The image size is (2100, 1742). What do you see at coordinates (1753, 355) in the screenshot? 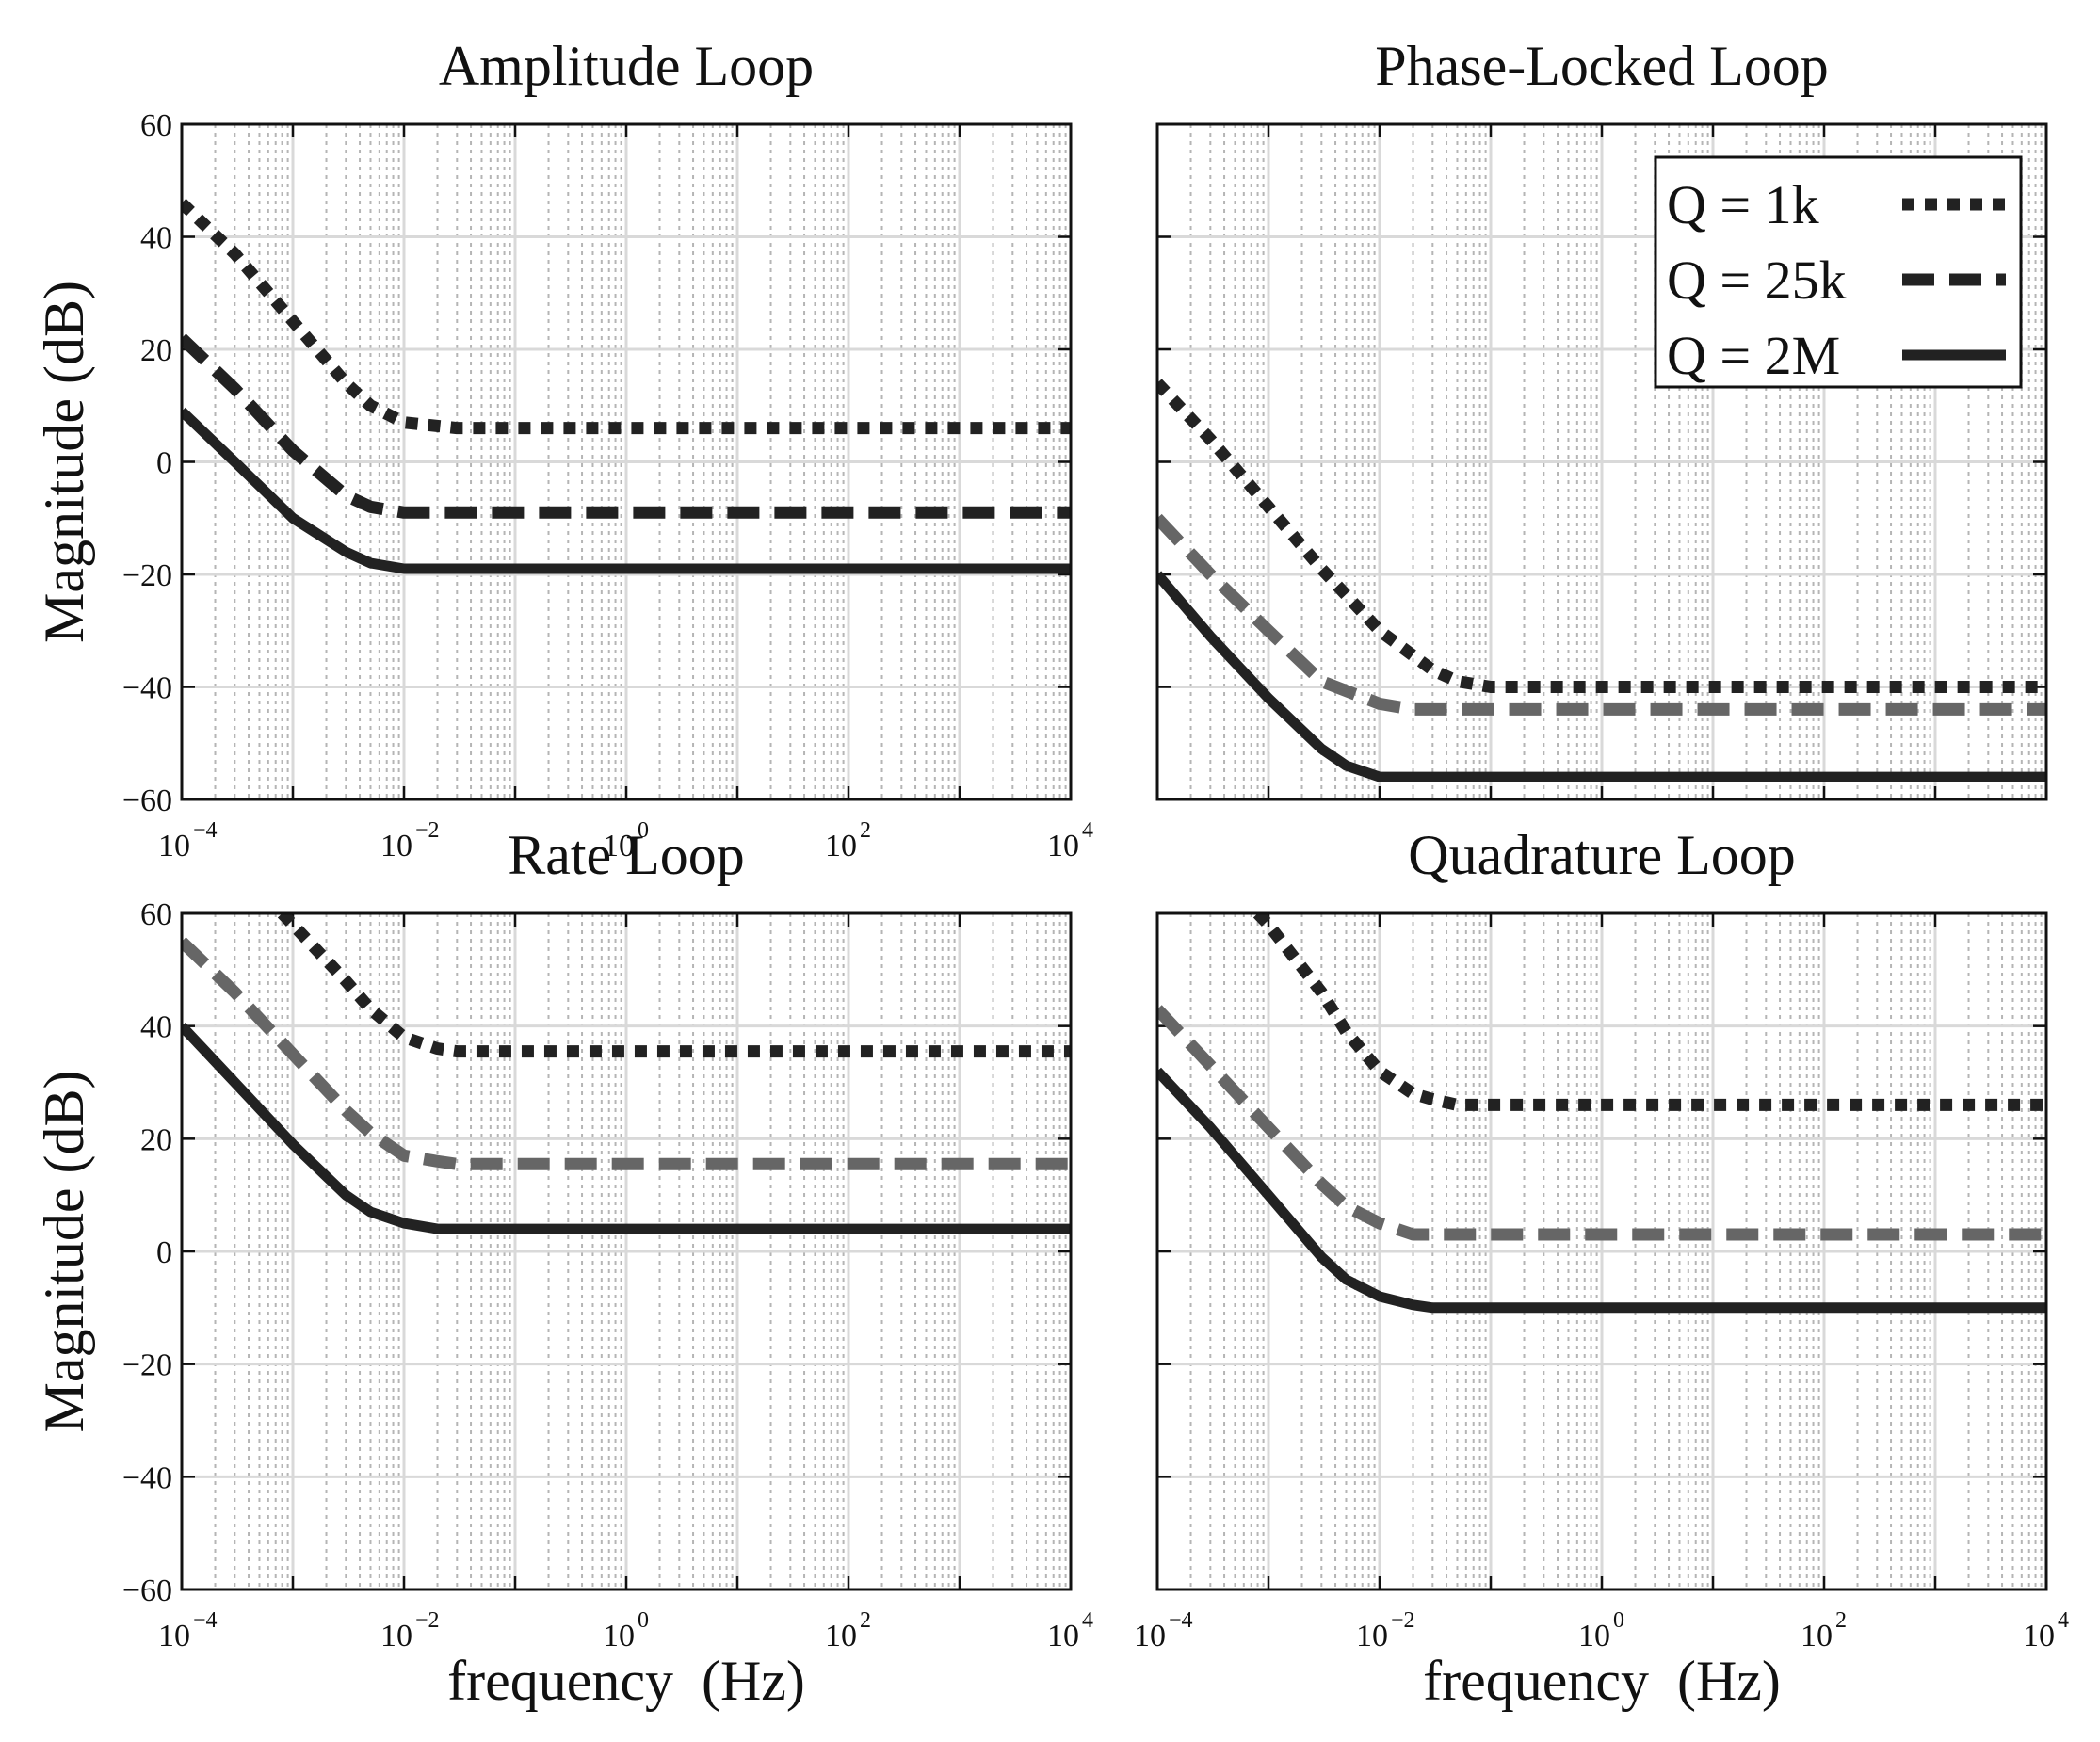
I see `legend-label: Q = 2M` at bounding box center [1753, 355].